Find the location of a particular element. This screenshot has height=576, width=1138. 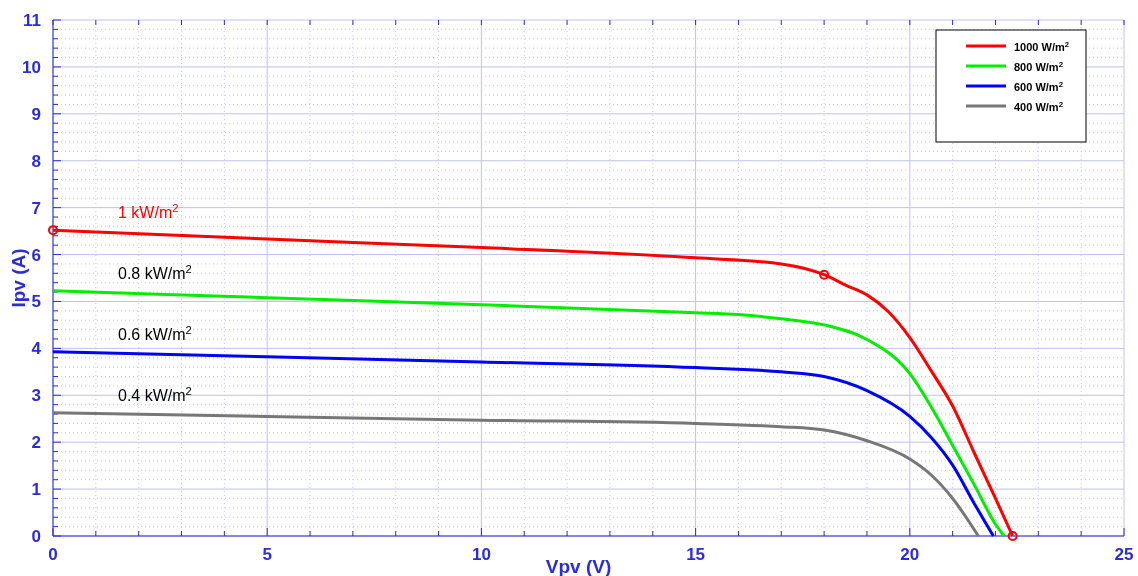

y-tick-label: 8 is located at coordinates (36, 161).